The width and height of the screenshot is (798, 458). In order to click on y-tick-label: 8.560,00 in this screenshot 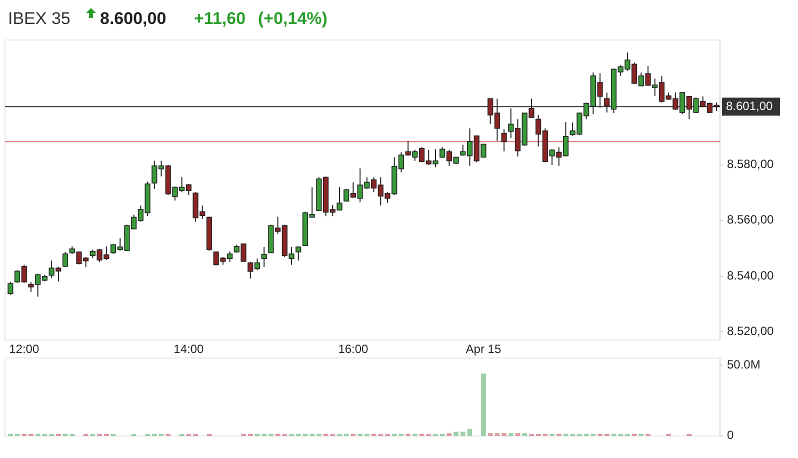, I will do `click(750, 219)`.